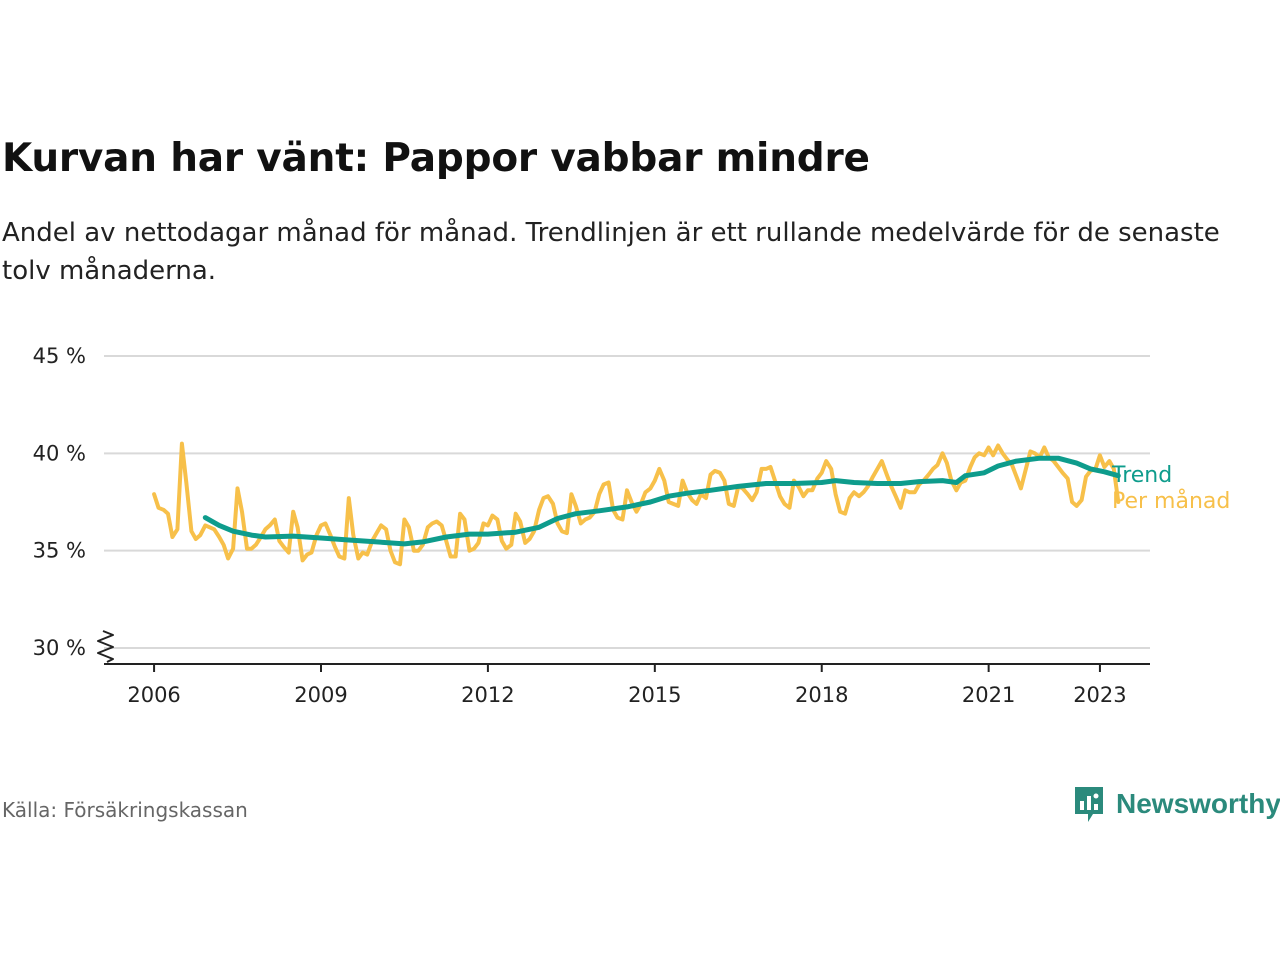  What do you see at coordinates (59, 551) in the screenshot?
I see `y-tick-label: 35 %` at bounding box center [59, 551].